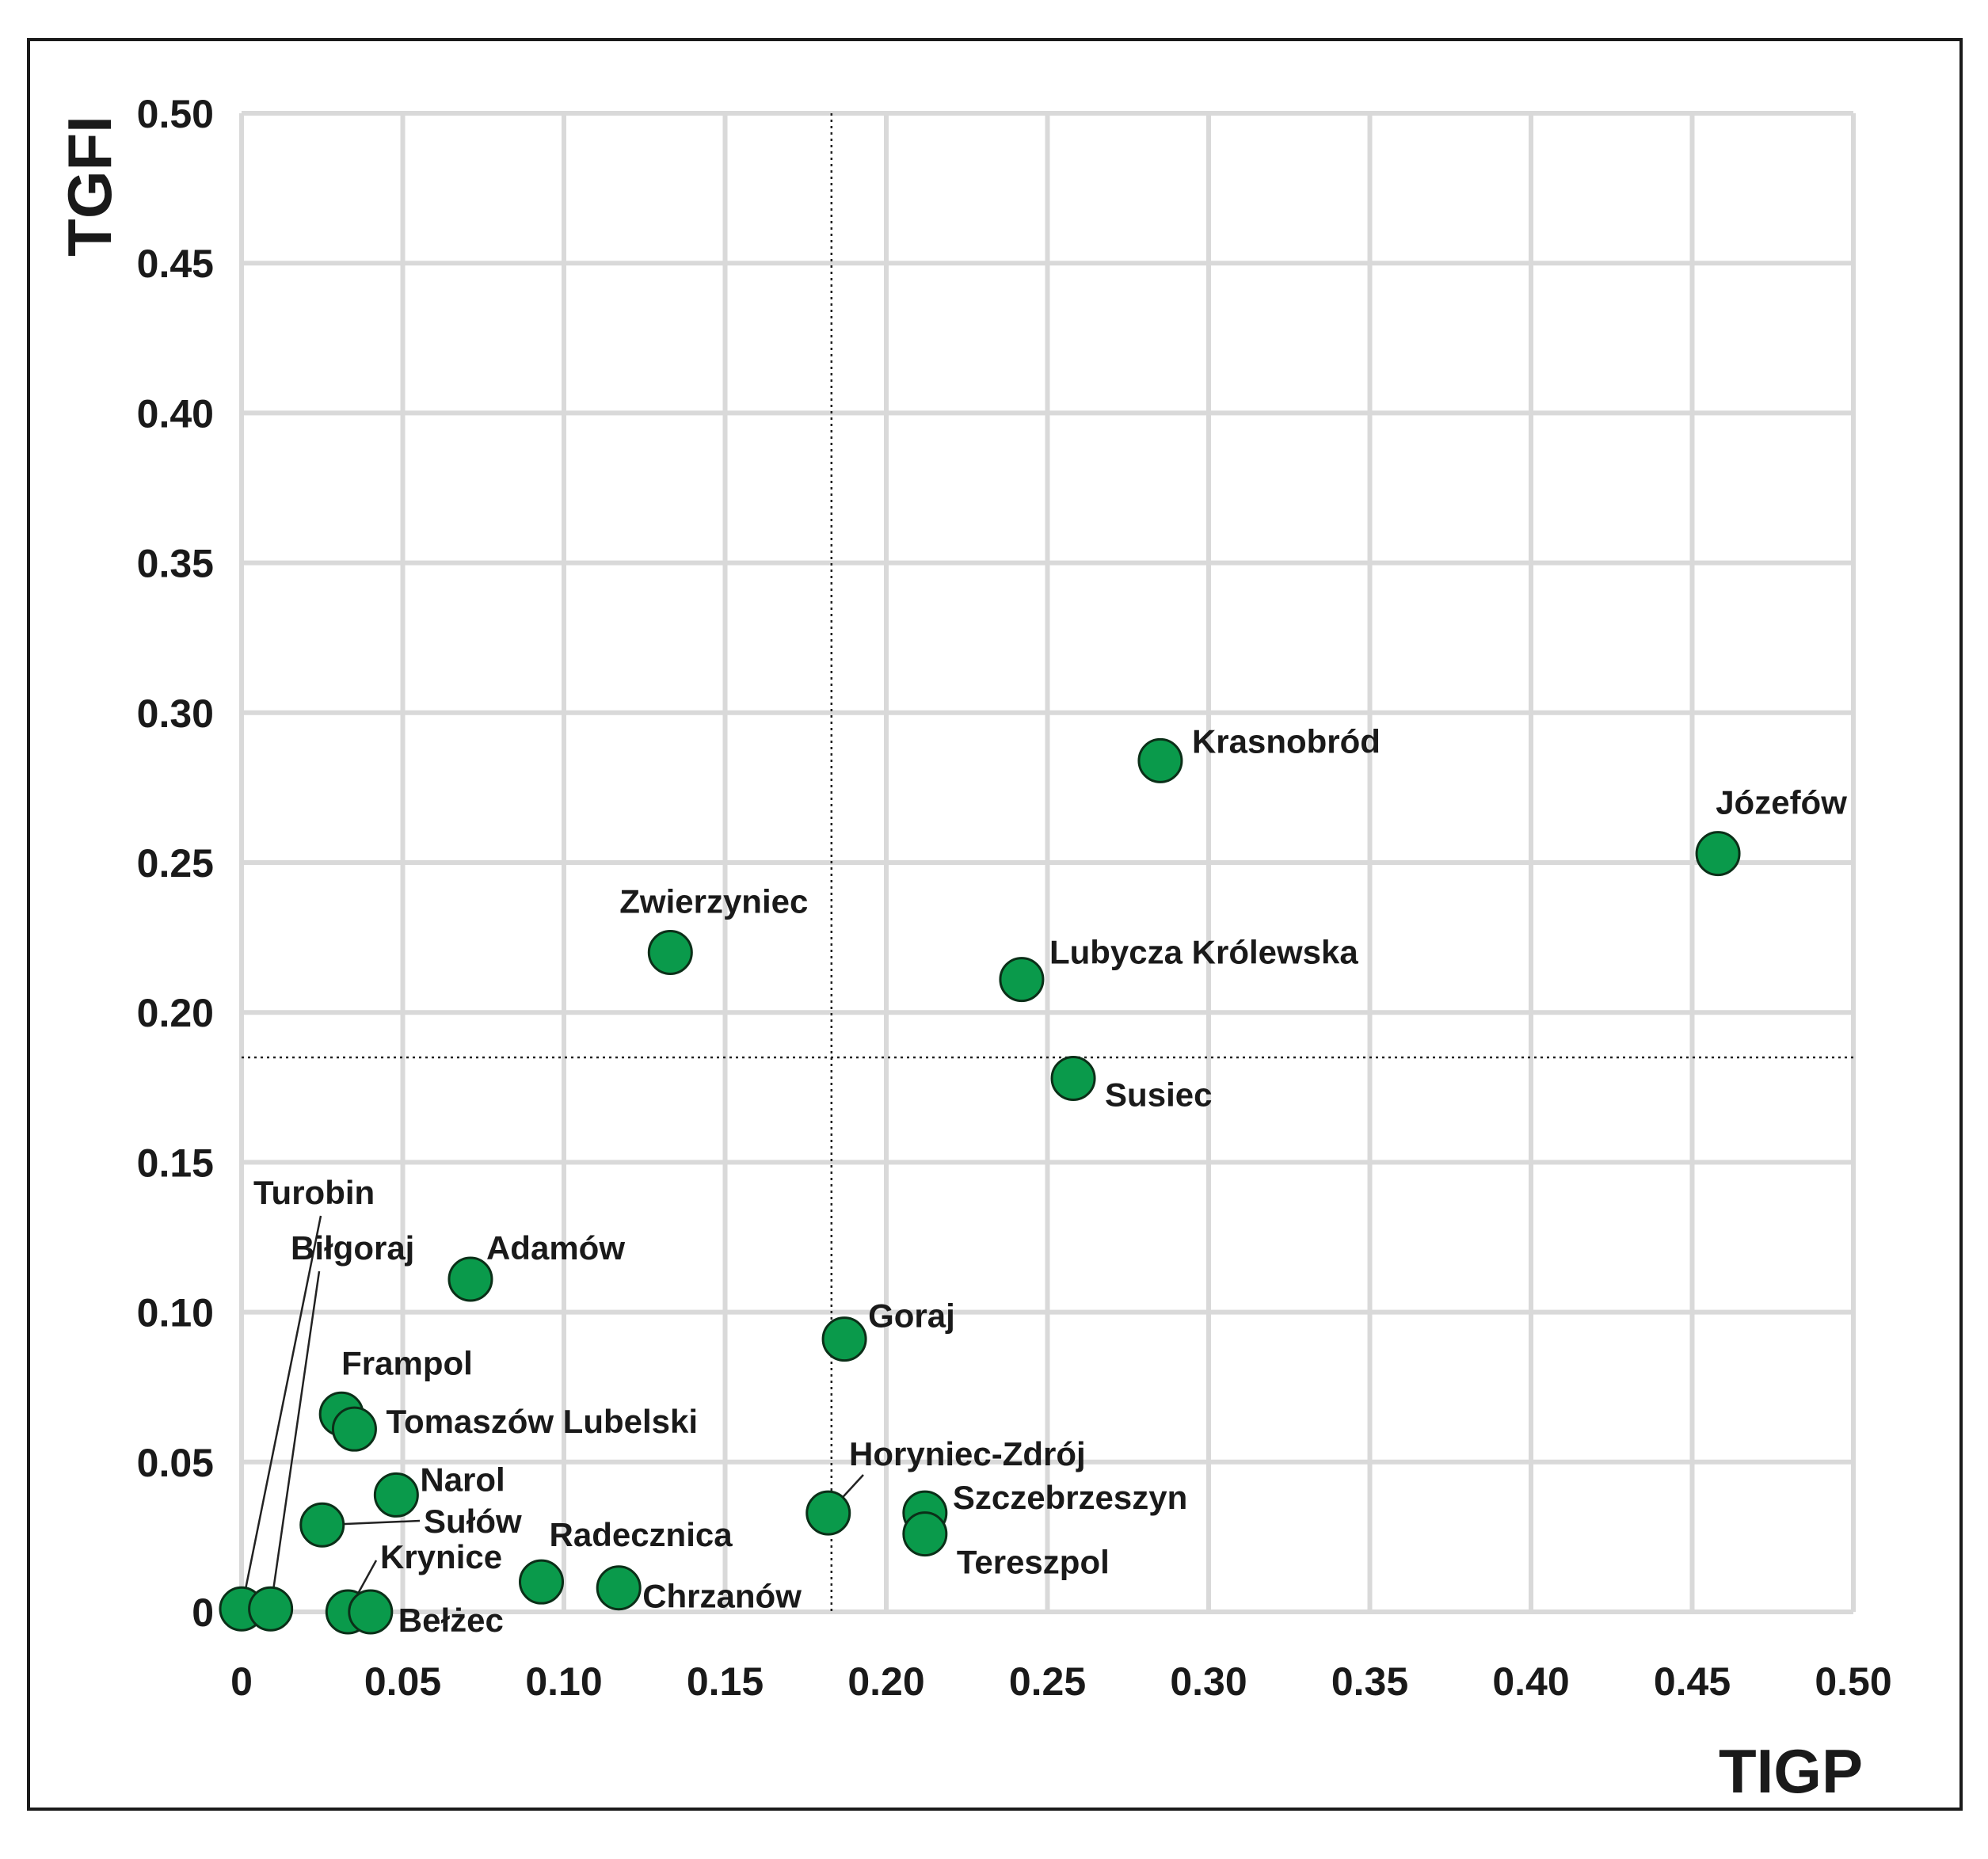 The height and width of the screenshot is (1859, 1988). Describe the element at coordinates (1782, 802) in the screenshot. I see `label-jozefow: Józefów` at that location.